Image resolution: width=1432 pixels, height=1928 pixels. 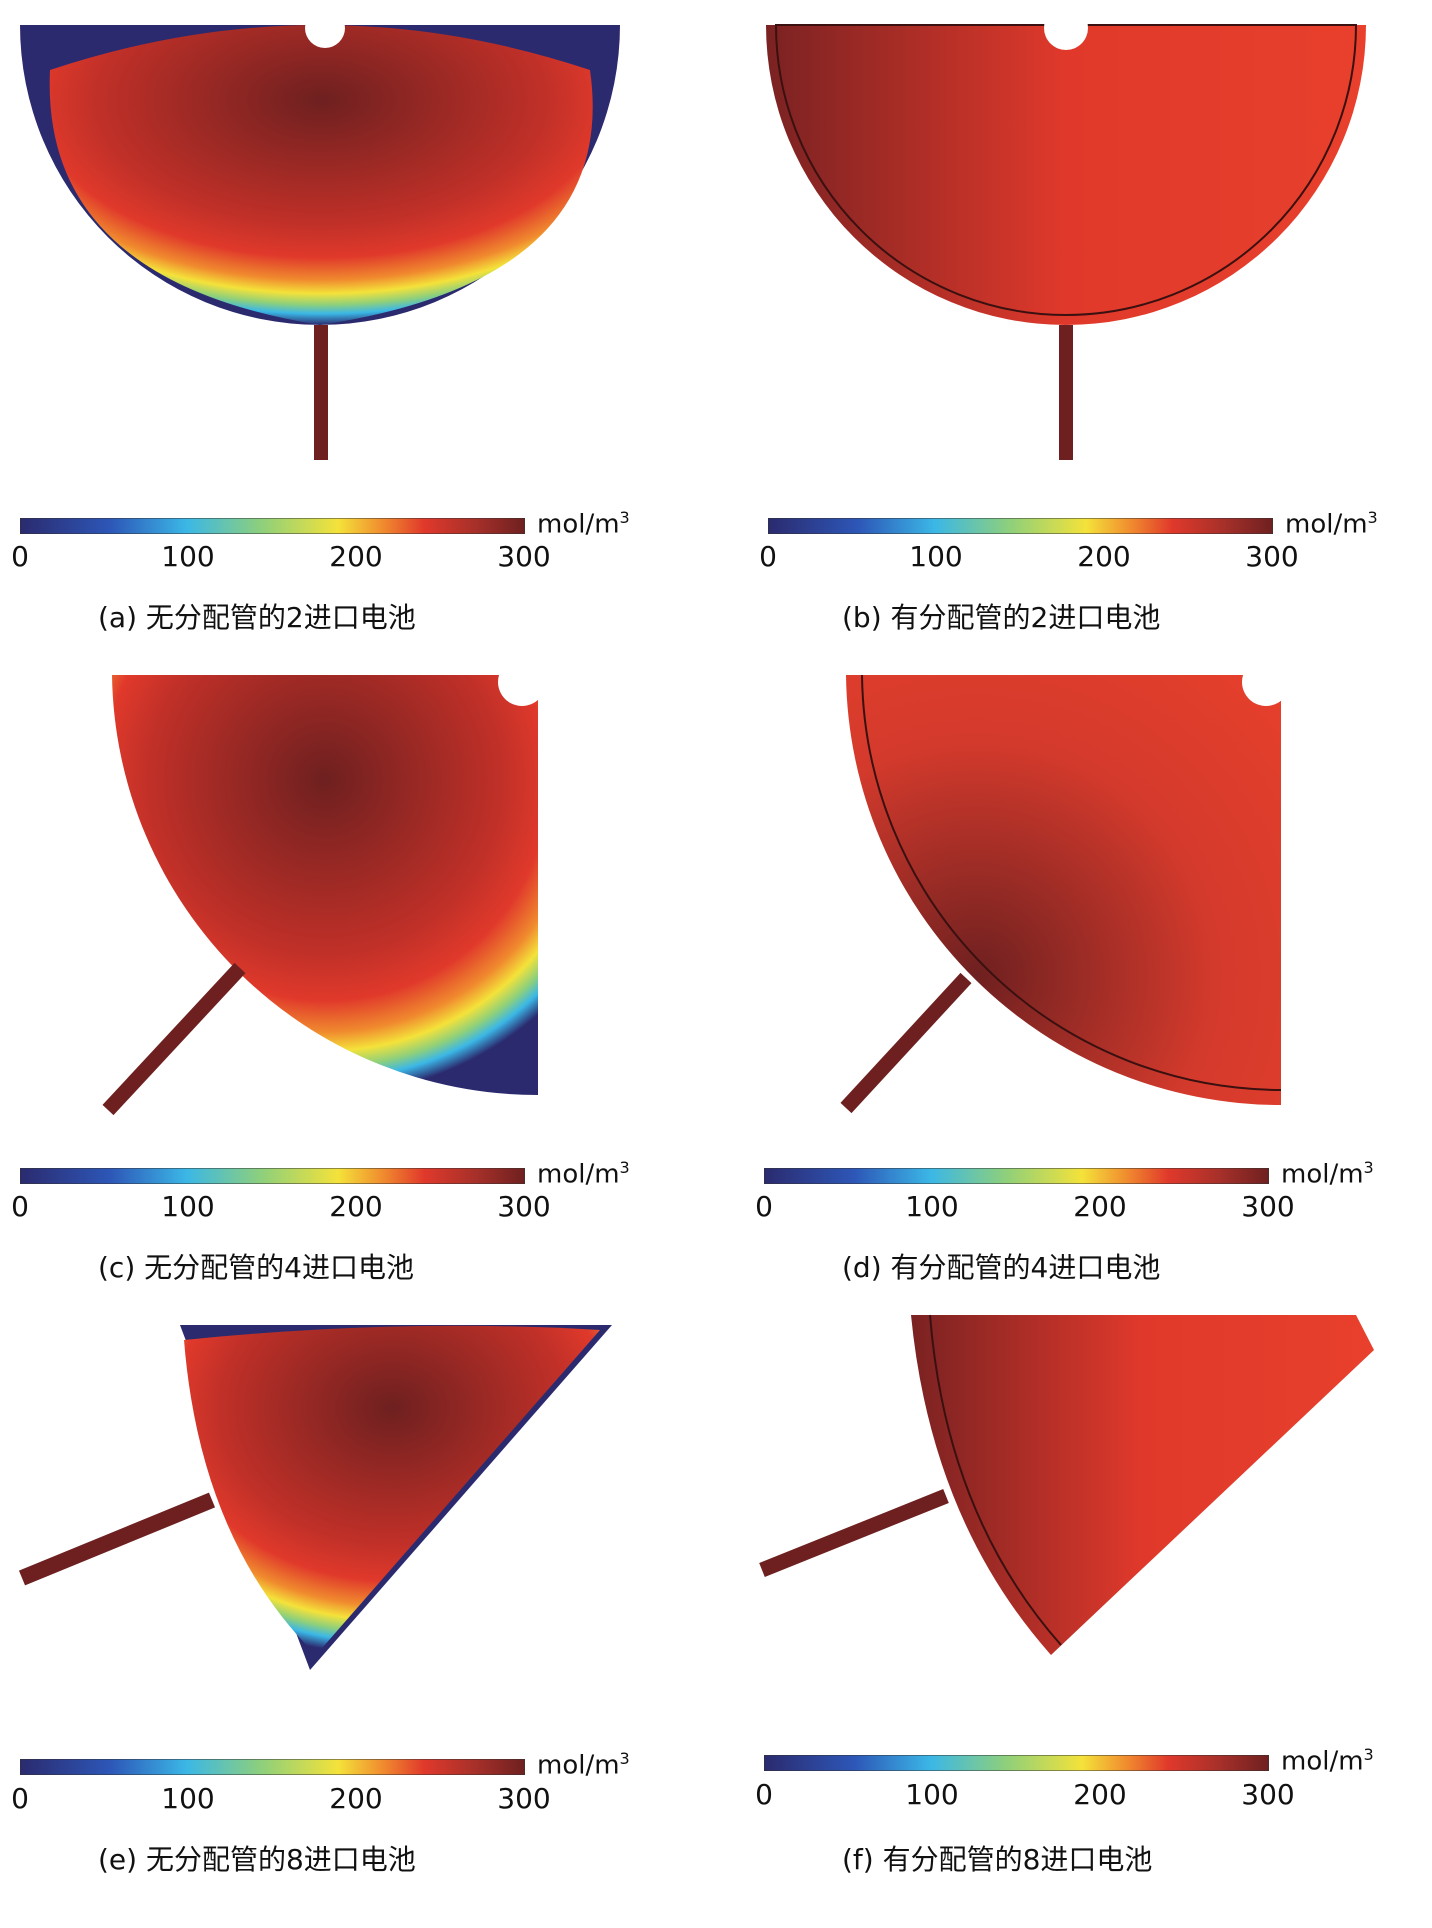 I want to click on caption-e: (e) 无分配管的8进口电池, so click(x=257, y=1859).